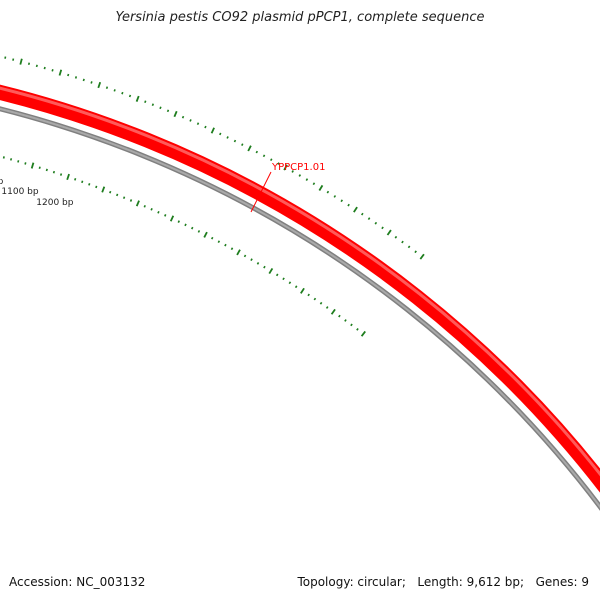 This screenshot has height=600, width=600. What do you see at coordinates (298, 167) in the screenshot?
I see `feature-label-yppcp1-01: YPPCP1.01` at bounding box center [298, 167].